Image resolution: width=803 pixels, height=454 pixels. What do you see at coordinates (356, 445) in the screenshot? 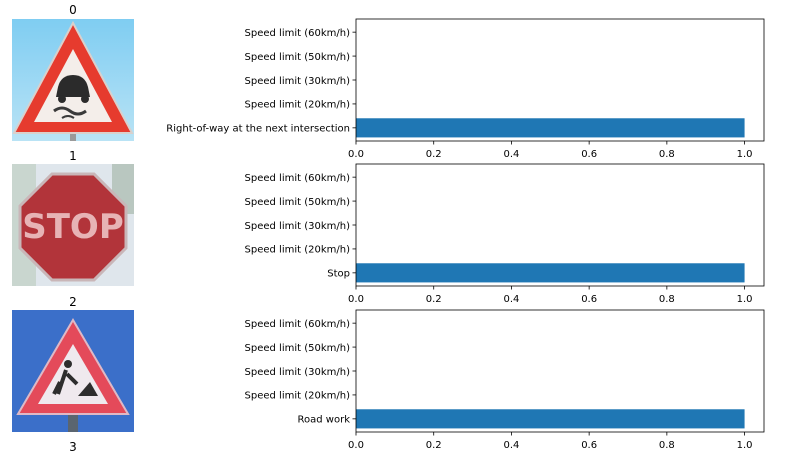
I see `x-tick-label-2-0: 0.0` at bounding box center [356, 445].